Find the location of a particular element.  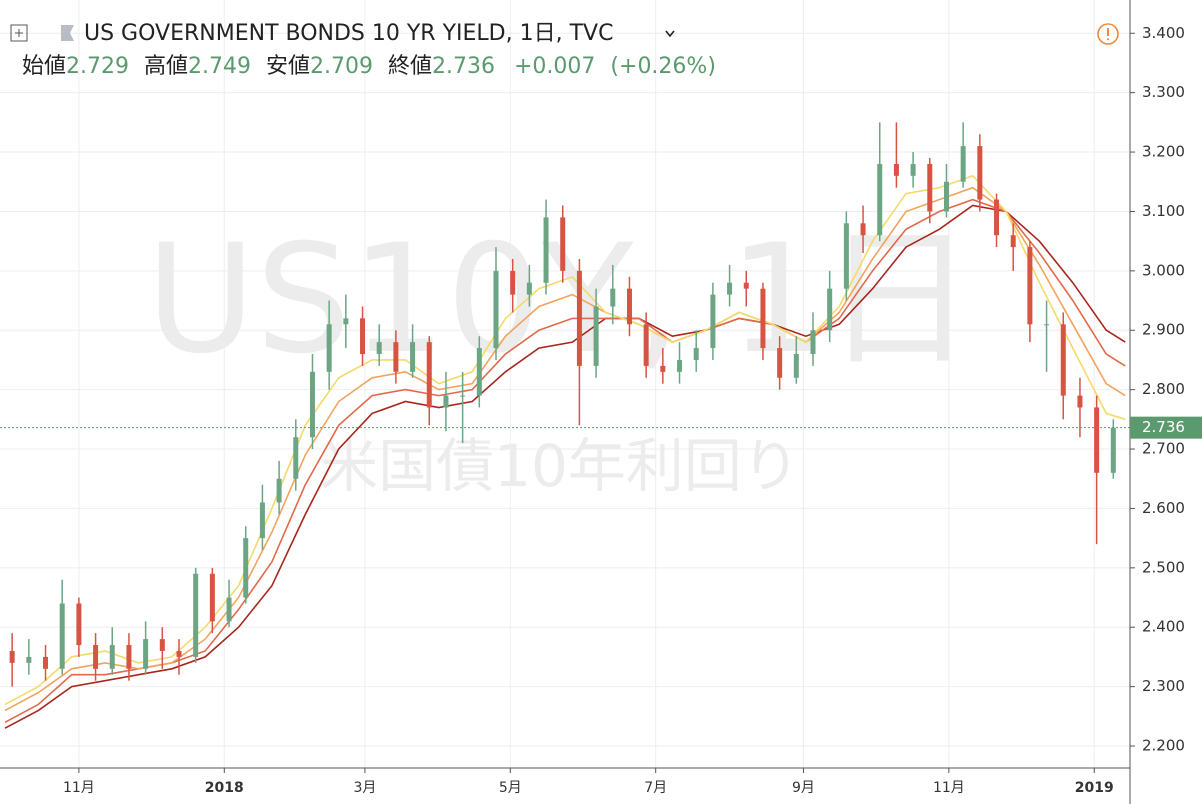

y-tick-label: 3.000 is located at coordinates (1163, 270).